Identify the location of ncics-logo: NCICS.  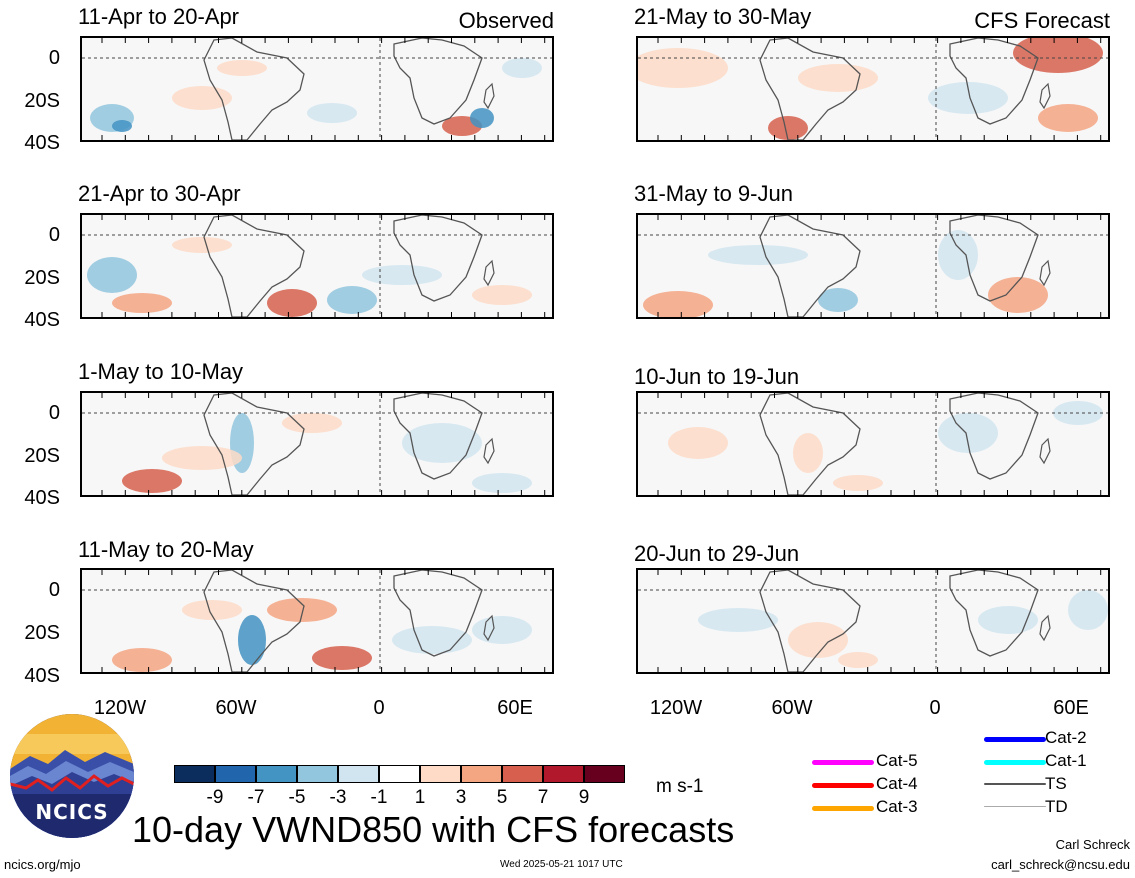
(72, 776).